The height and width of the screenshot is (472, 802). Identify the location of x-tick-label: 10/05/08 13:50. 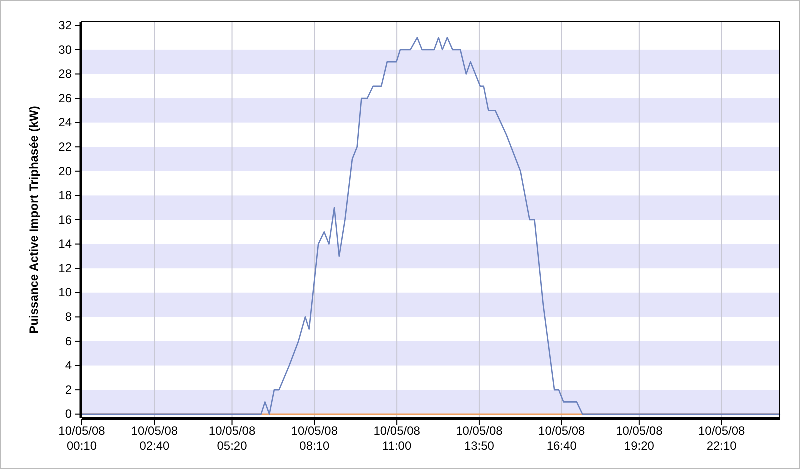
(480, 438).